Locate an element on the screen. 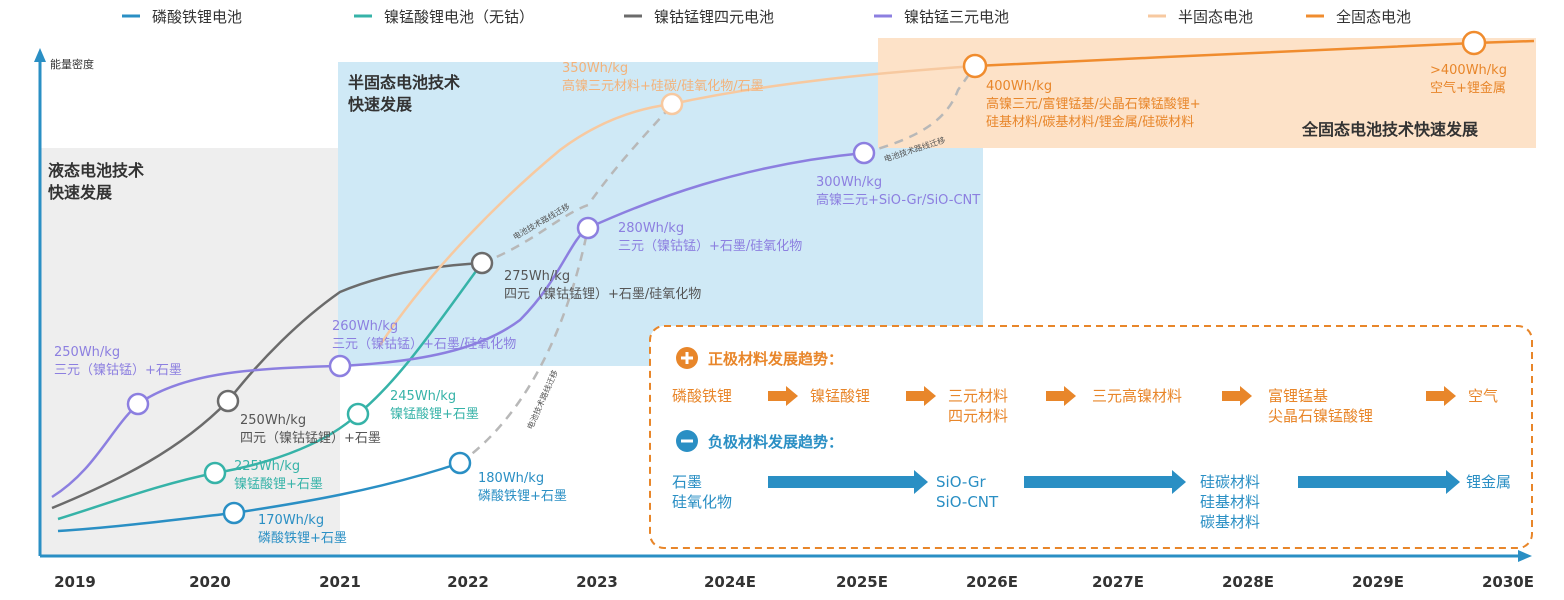  positive-item-4-0: 富锂锰基 is located at coordinates (1298, 396).